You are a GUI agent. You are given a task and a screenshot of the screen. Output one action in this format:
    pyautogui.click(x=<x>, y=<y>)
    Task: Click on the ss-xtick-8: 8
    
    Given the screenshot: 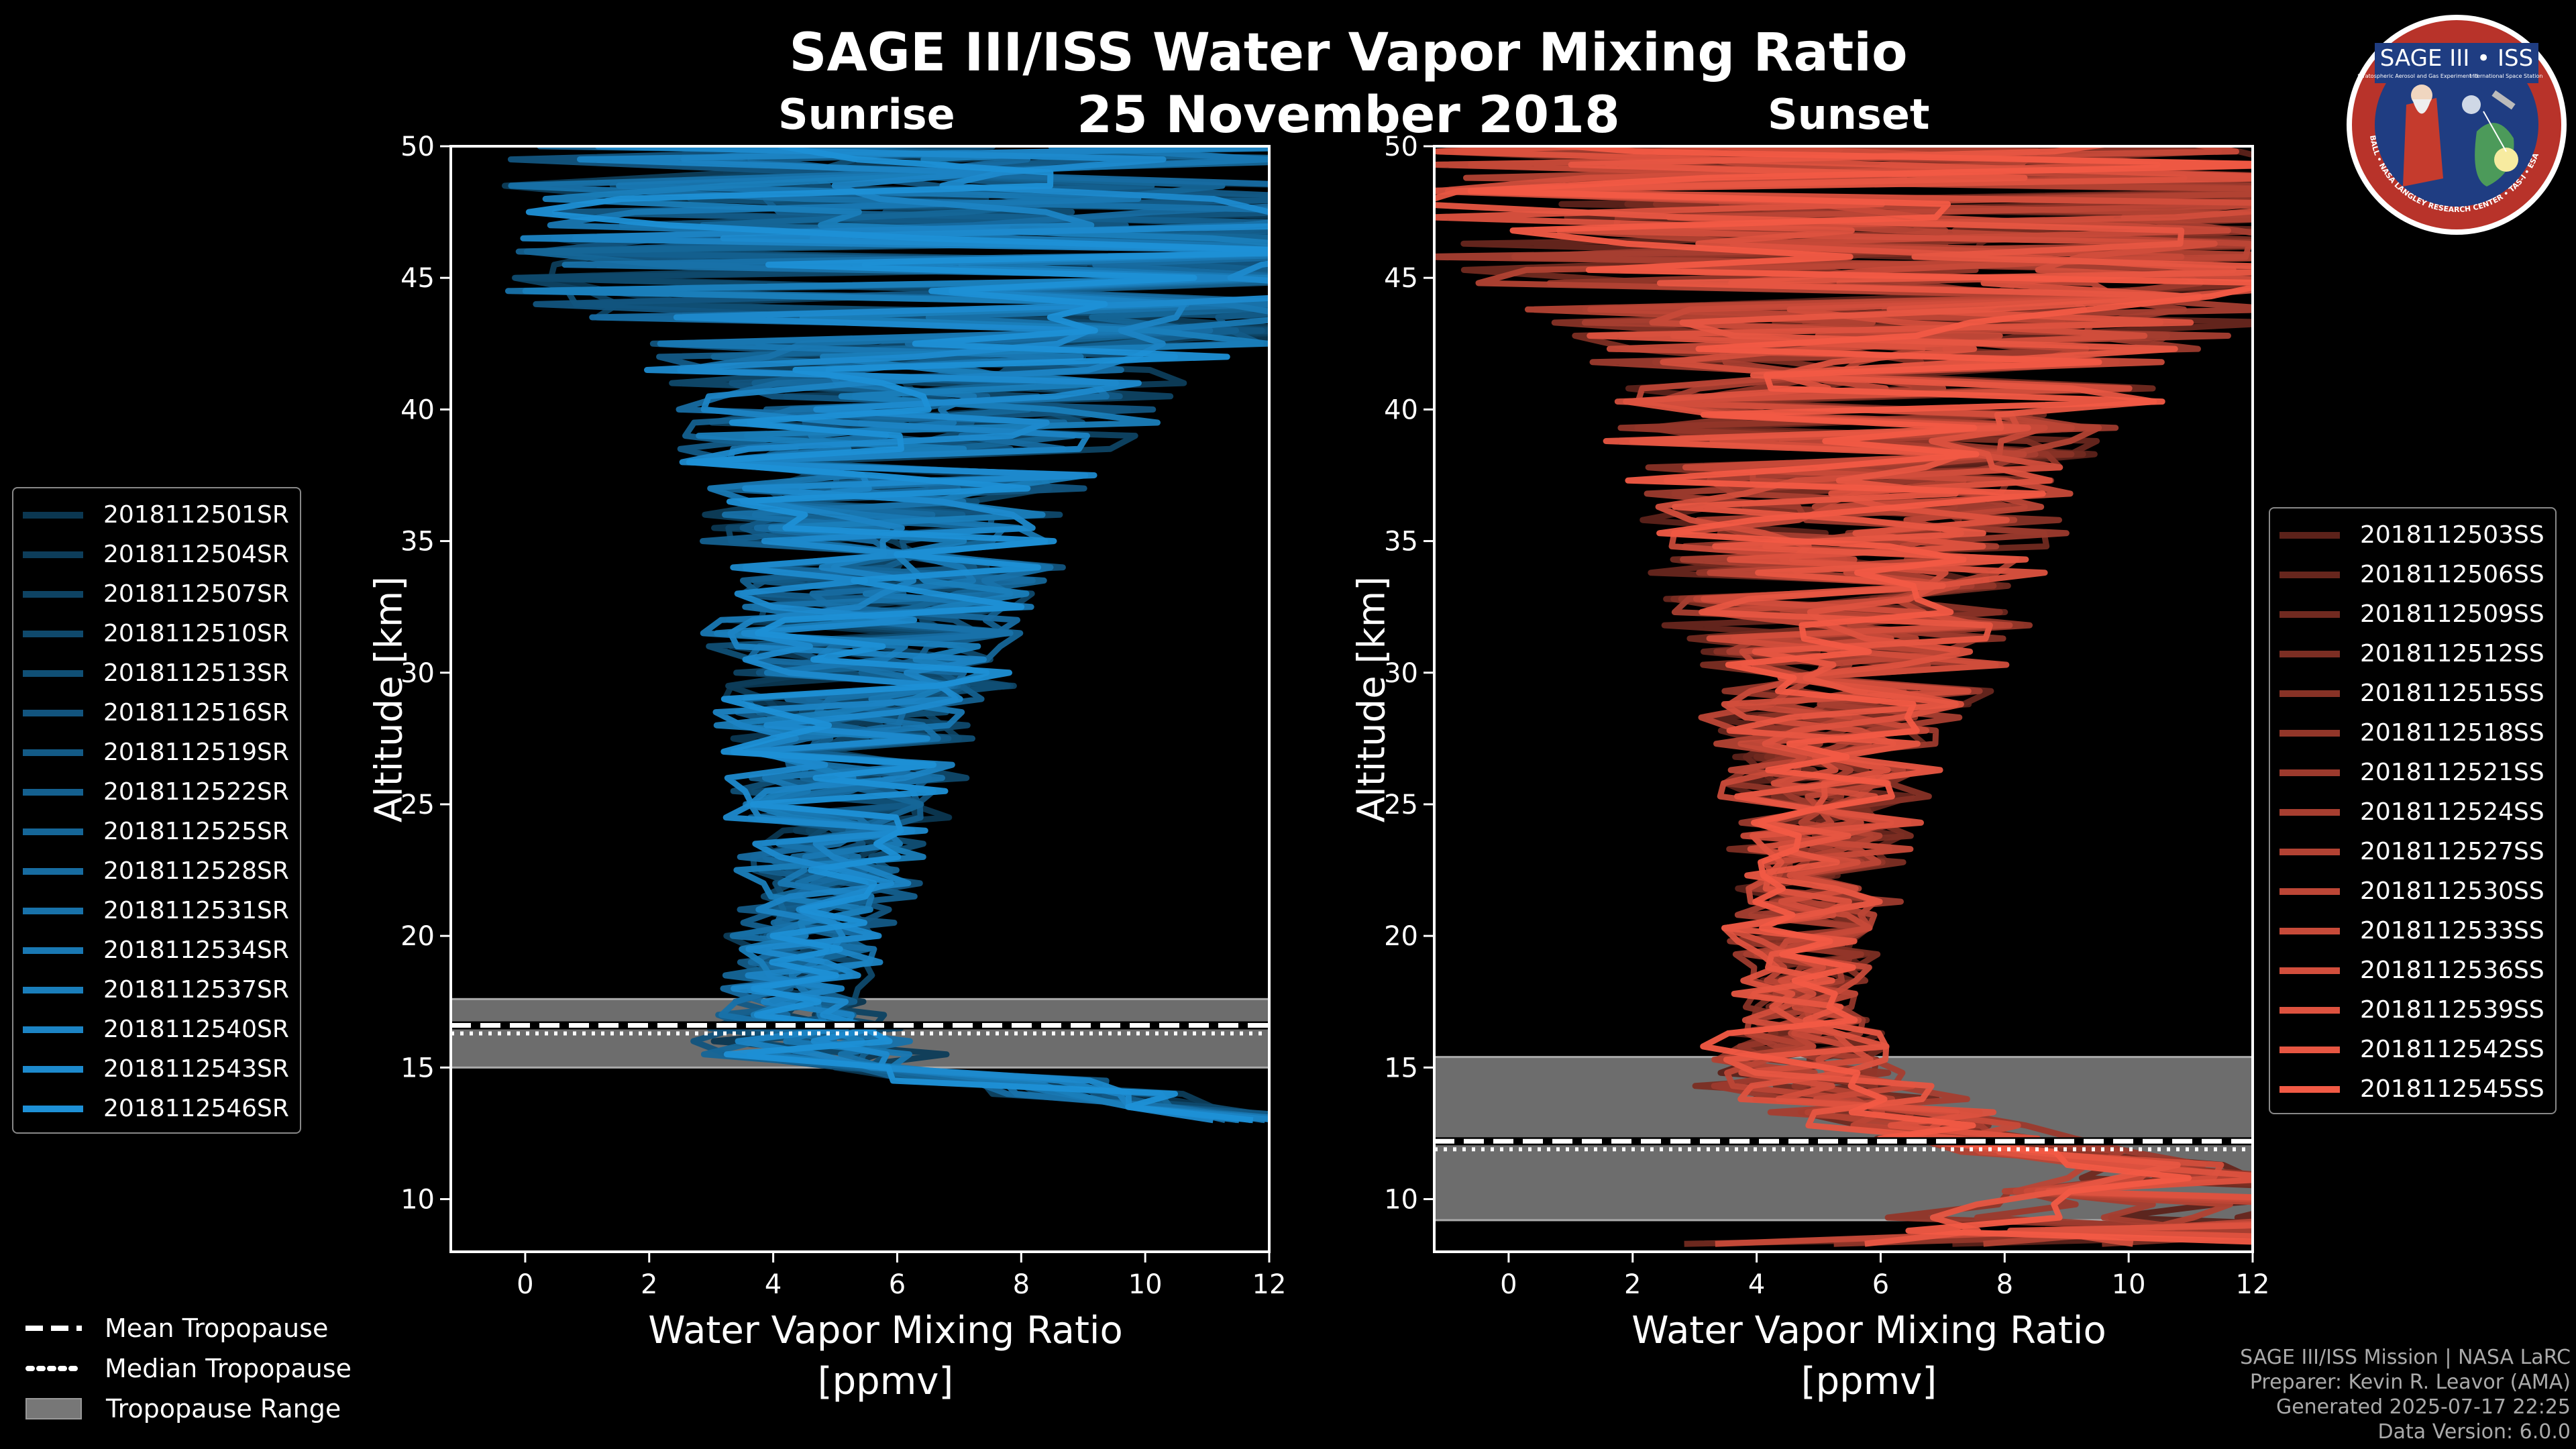 What is the action you would take?
    pyautogui.click(x=2004, y=1284)
    